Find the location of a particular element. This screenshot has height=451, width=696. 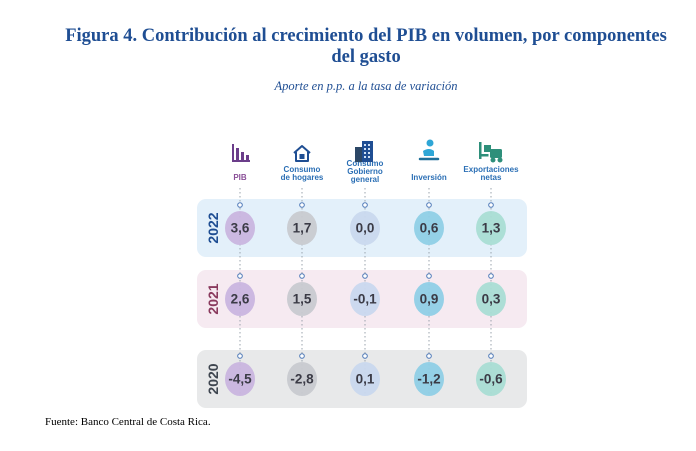

value-label-2020-0: -4,5 is located at coordinates (240, 379).